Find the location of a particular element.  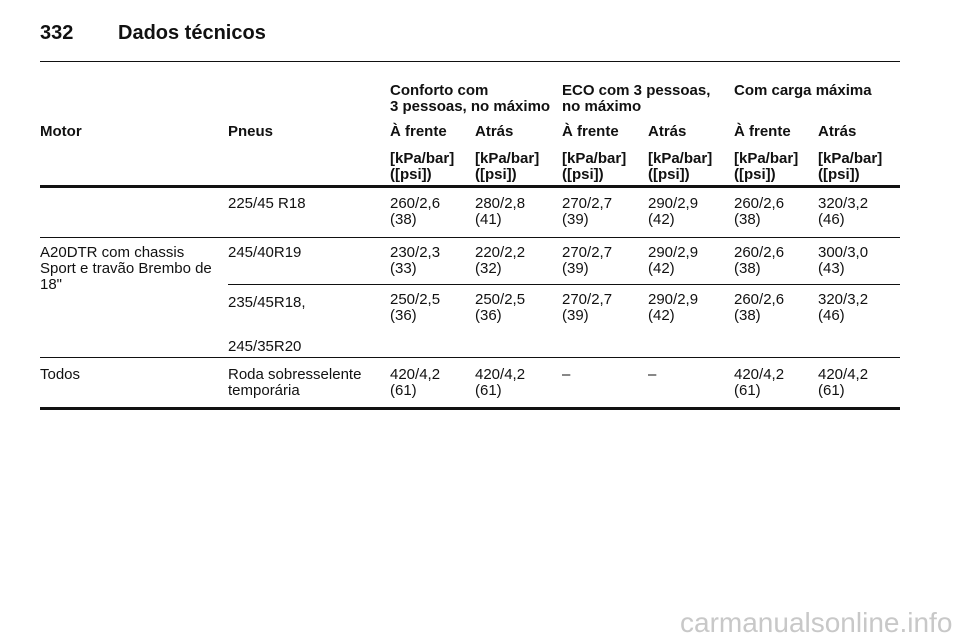

header-rule is located at coordinates (470, 61).